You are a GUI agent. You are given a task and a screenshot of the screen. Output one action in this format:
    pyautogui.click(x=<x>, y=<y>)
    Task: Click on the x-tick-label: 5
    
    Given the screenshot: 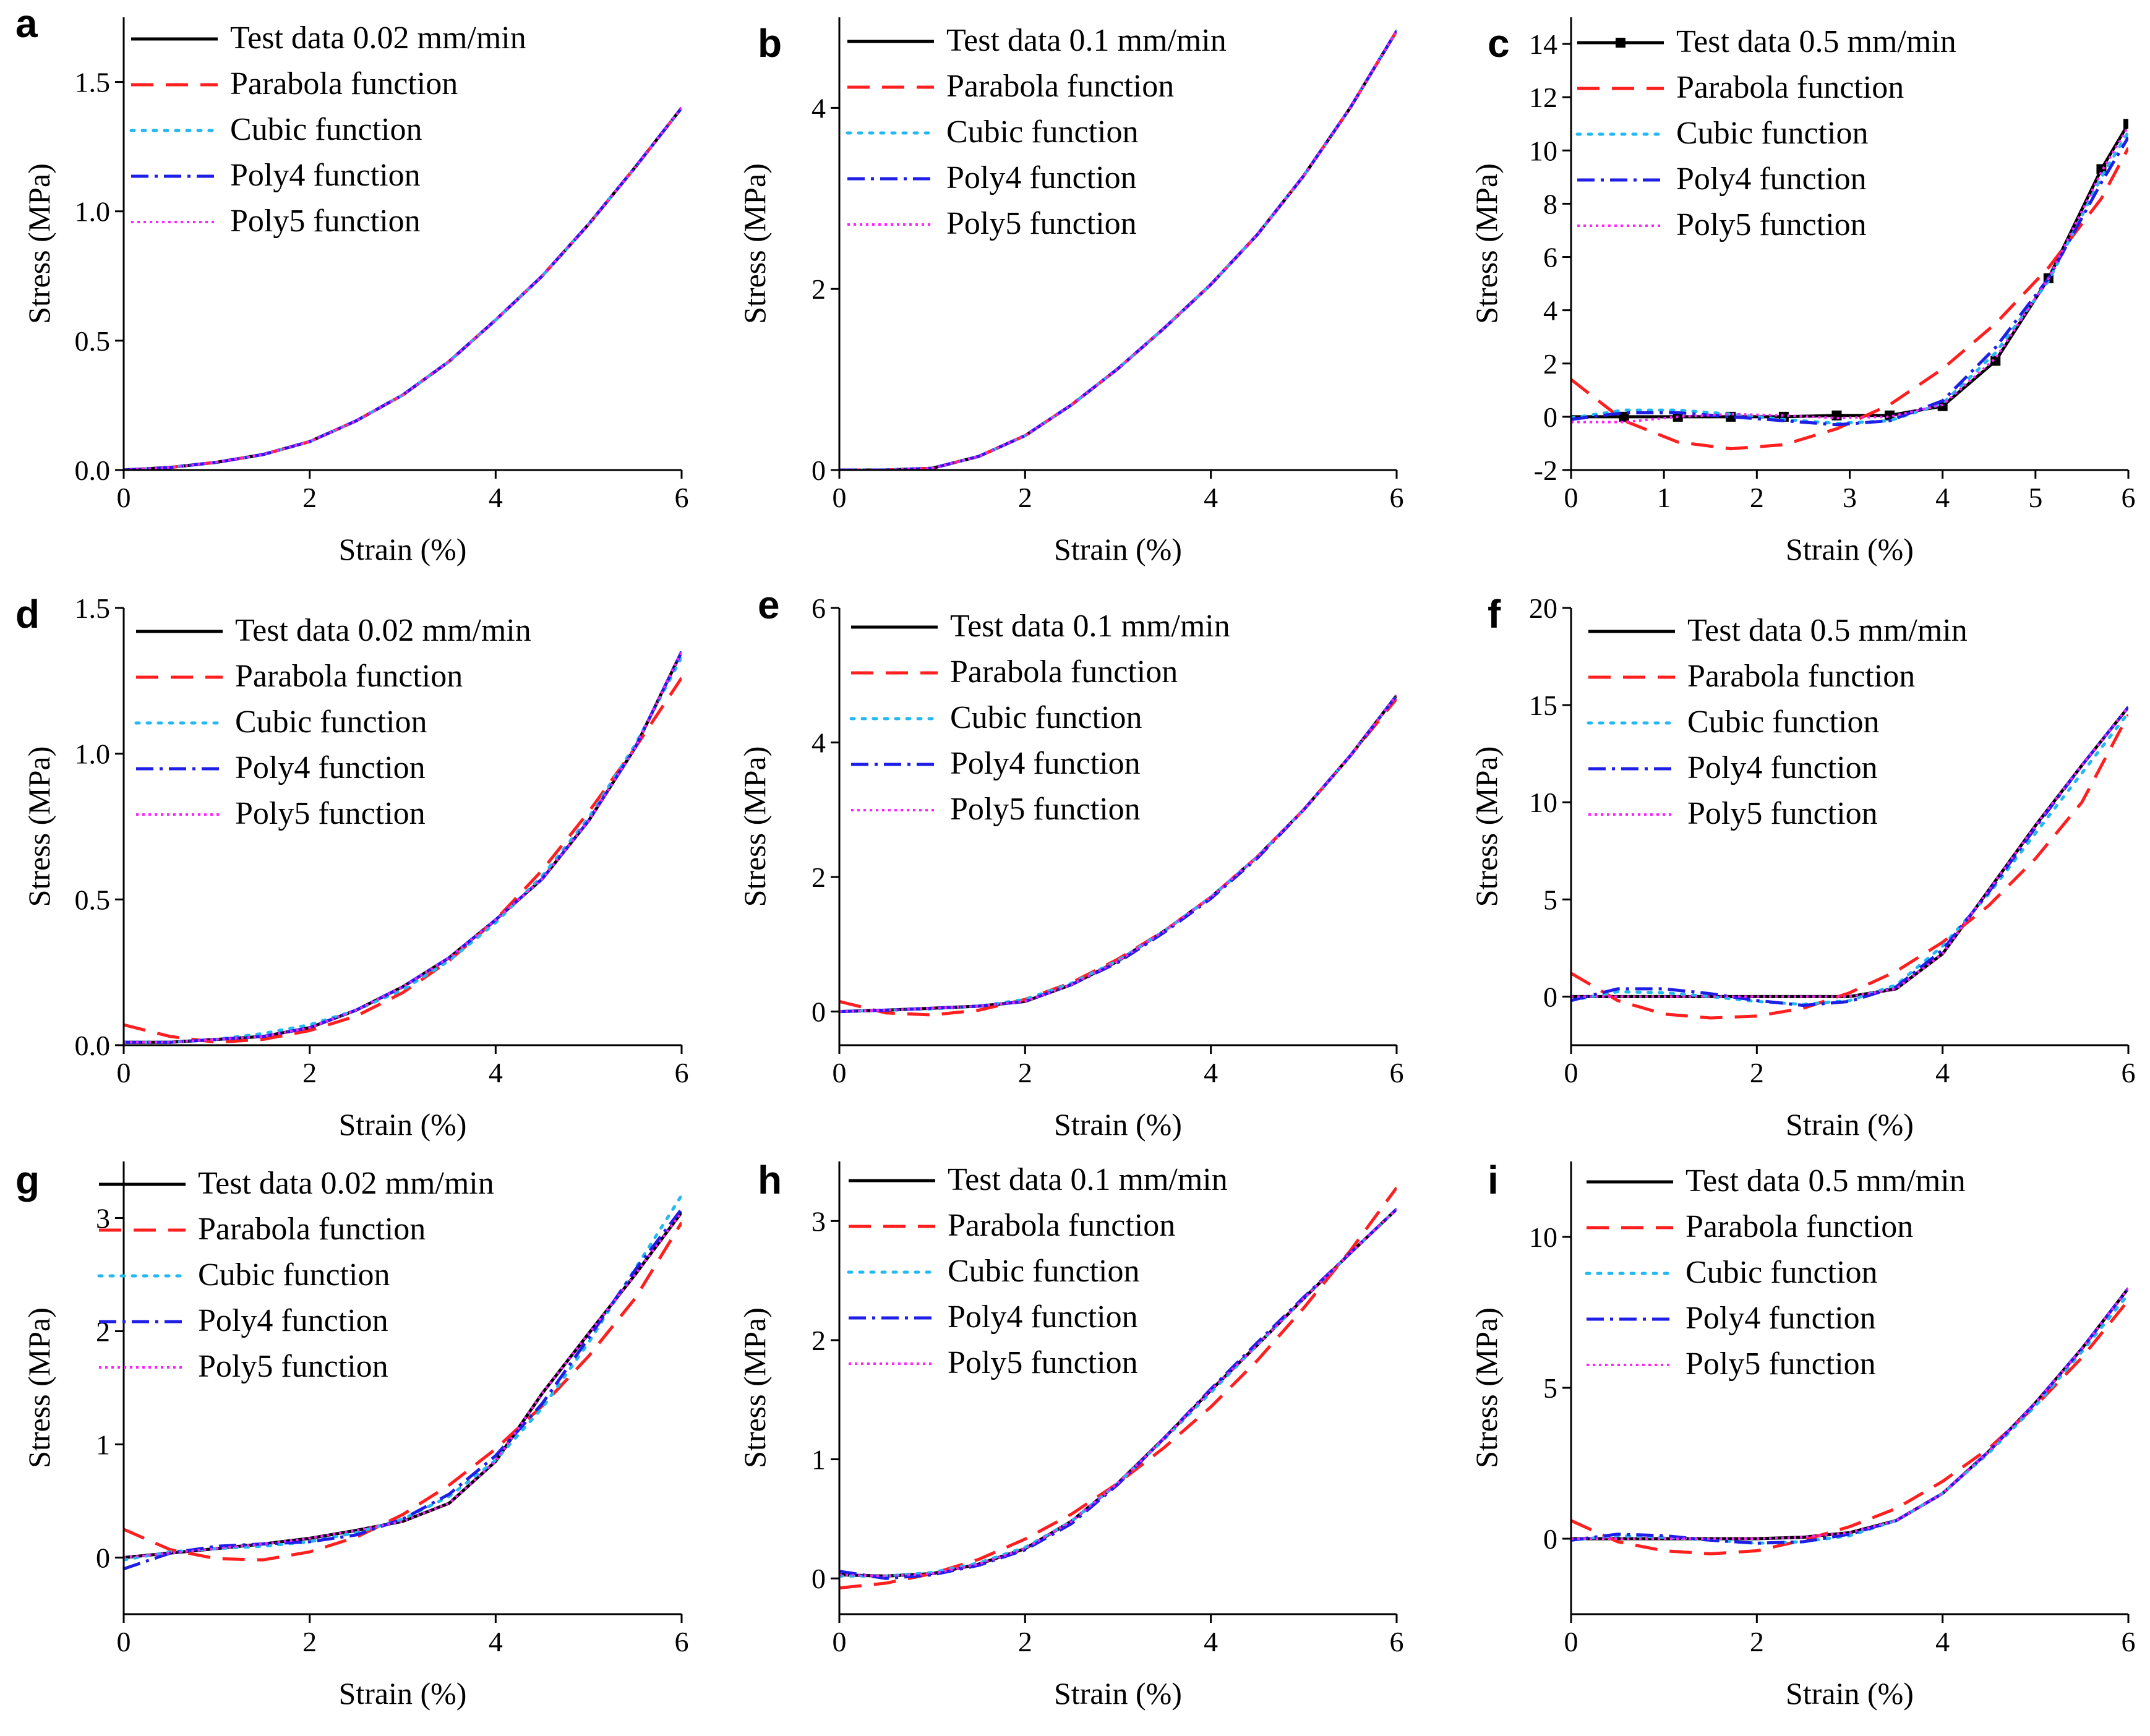 What is the action you would take?
    pyautogui.click(x=2035, y=497)
    